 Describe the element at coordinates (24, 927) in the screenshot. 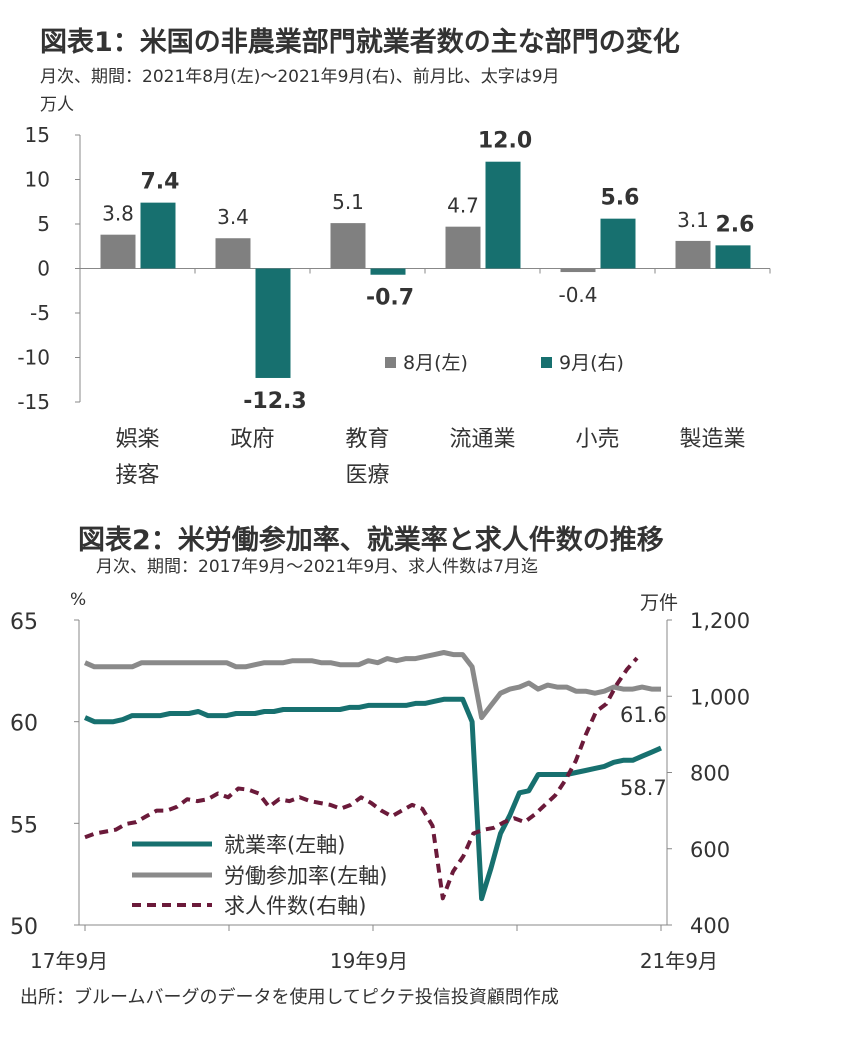

I see `chart2-left-tick-label: 50` at that location.